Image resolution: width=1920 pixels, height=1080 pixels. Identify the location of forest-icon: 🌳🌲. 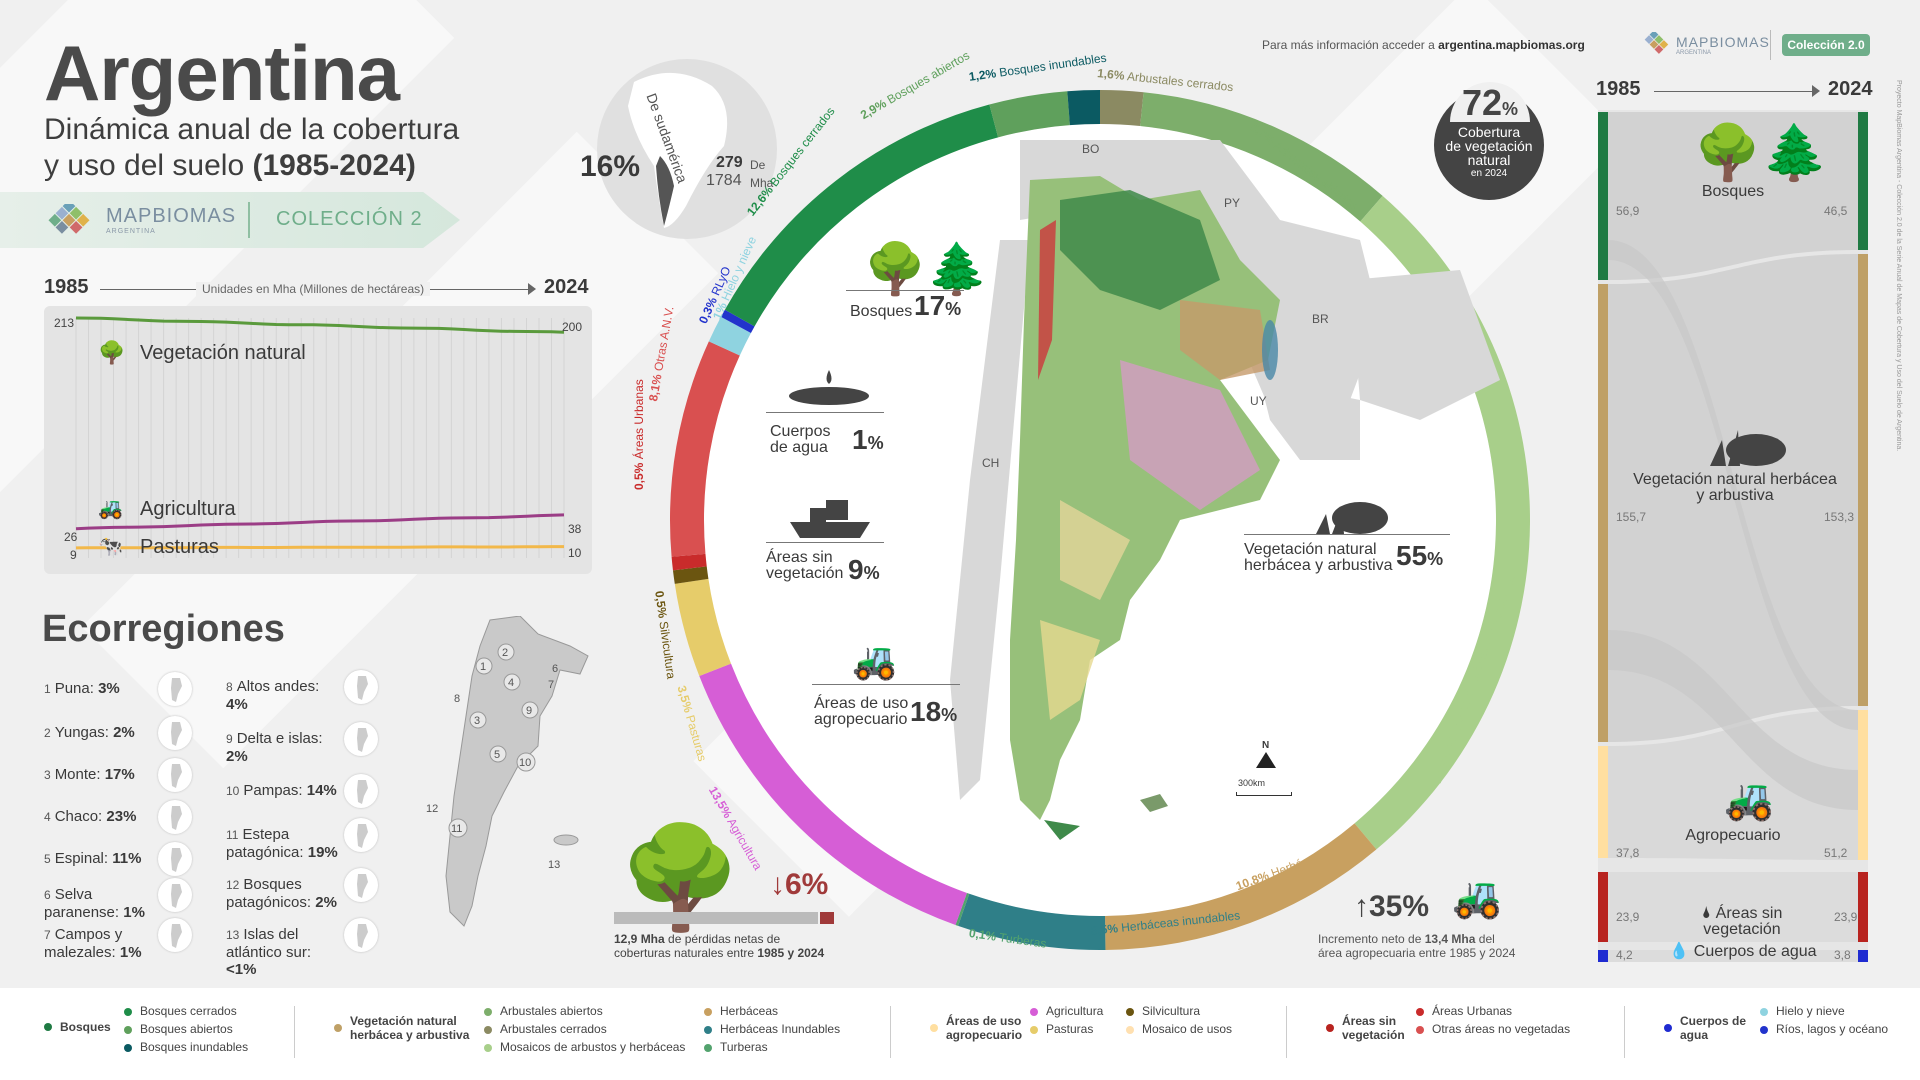
(926, 269).